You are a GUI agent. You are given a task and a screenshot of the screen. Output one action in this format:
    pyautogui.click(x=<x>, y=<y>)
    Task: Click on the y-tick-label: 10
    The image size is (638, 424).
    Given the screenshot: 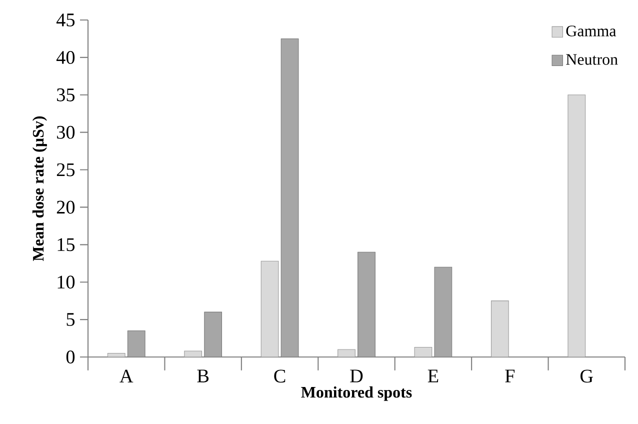 What is the action you would take?
    pyautogui.click(x=66, y=282)
    